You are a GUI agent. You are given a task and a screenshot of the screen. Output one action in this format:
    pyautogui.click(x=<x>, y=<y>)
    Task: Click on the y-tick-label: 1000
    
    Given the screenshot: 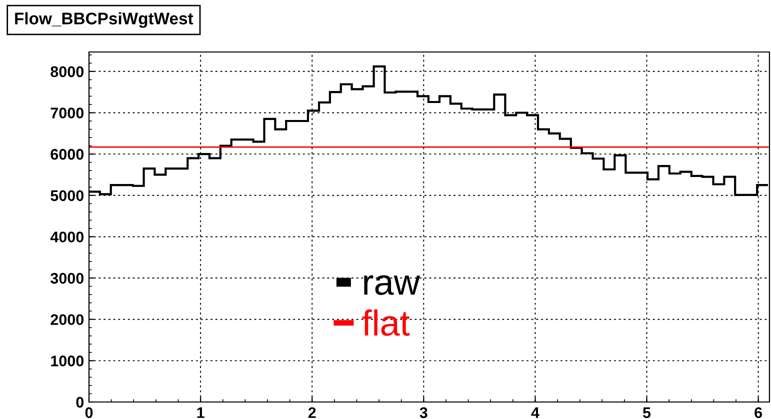 What is the action you would take?
    pyautogui.click(x=67, y=361)
    